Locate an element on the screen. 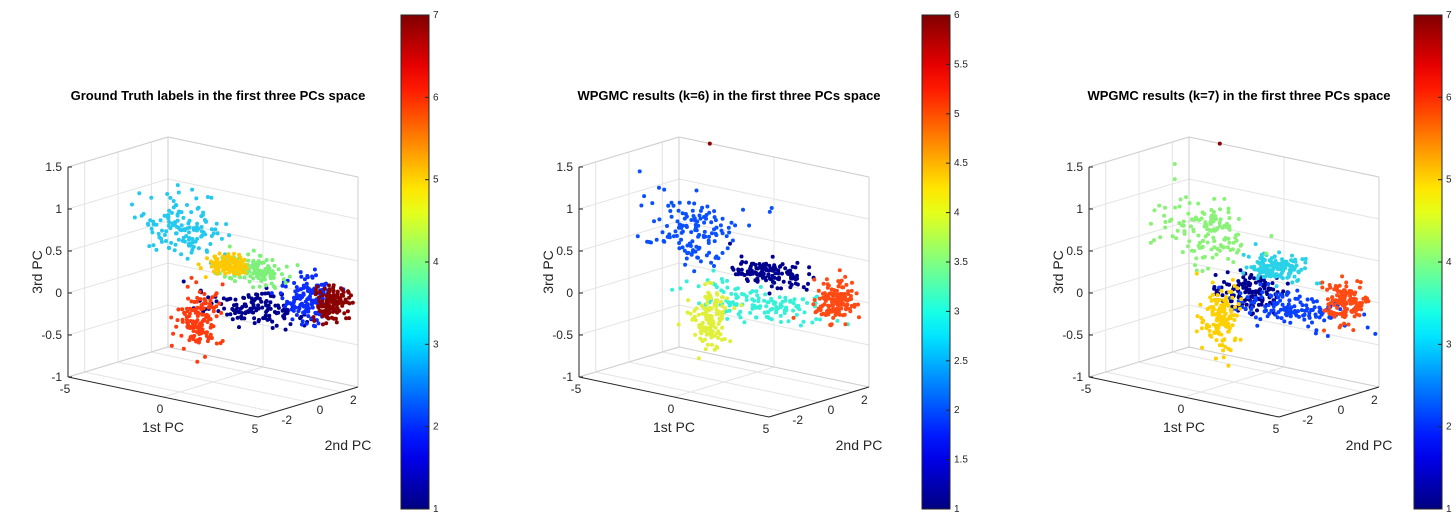 The width and height of the screenshot is (1456, 522). x-tick-label: 0 is located at coordinates (160, 409).